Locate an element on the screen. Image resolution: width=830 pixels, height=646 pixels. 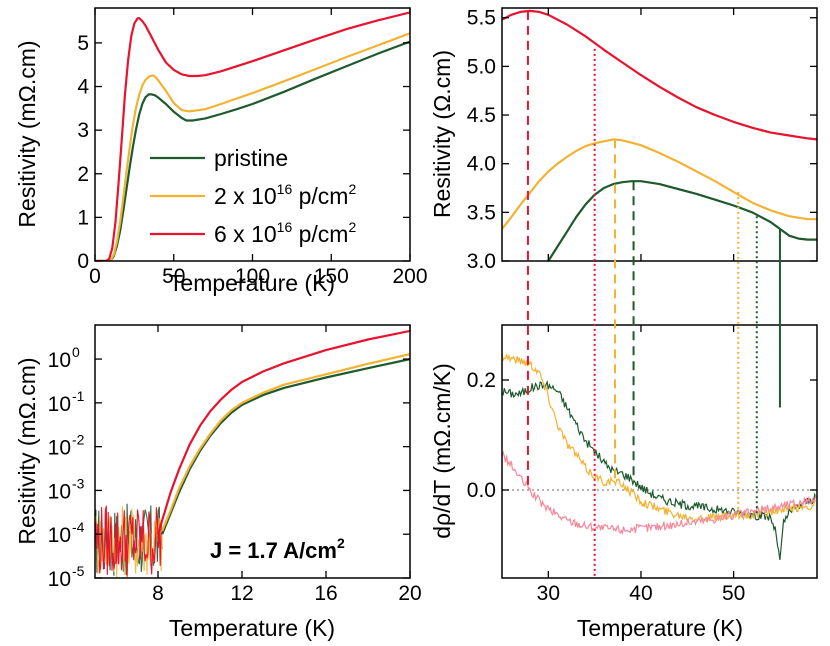
tr-ytick-label: 3.5 is located at coordinates (481, 212).